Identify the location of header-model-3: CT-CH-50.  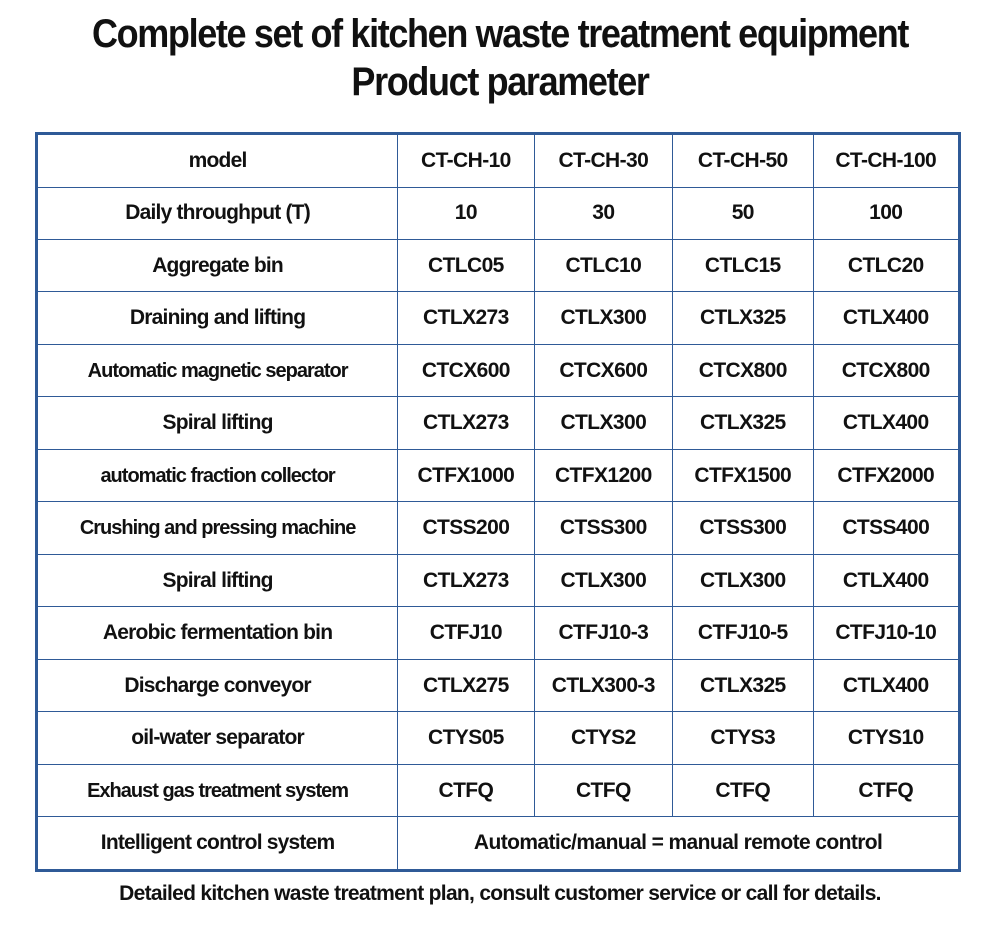
(743, 160).